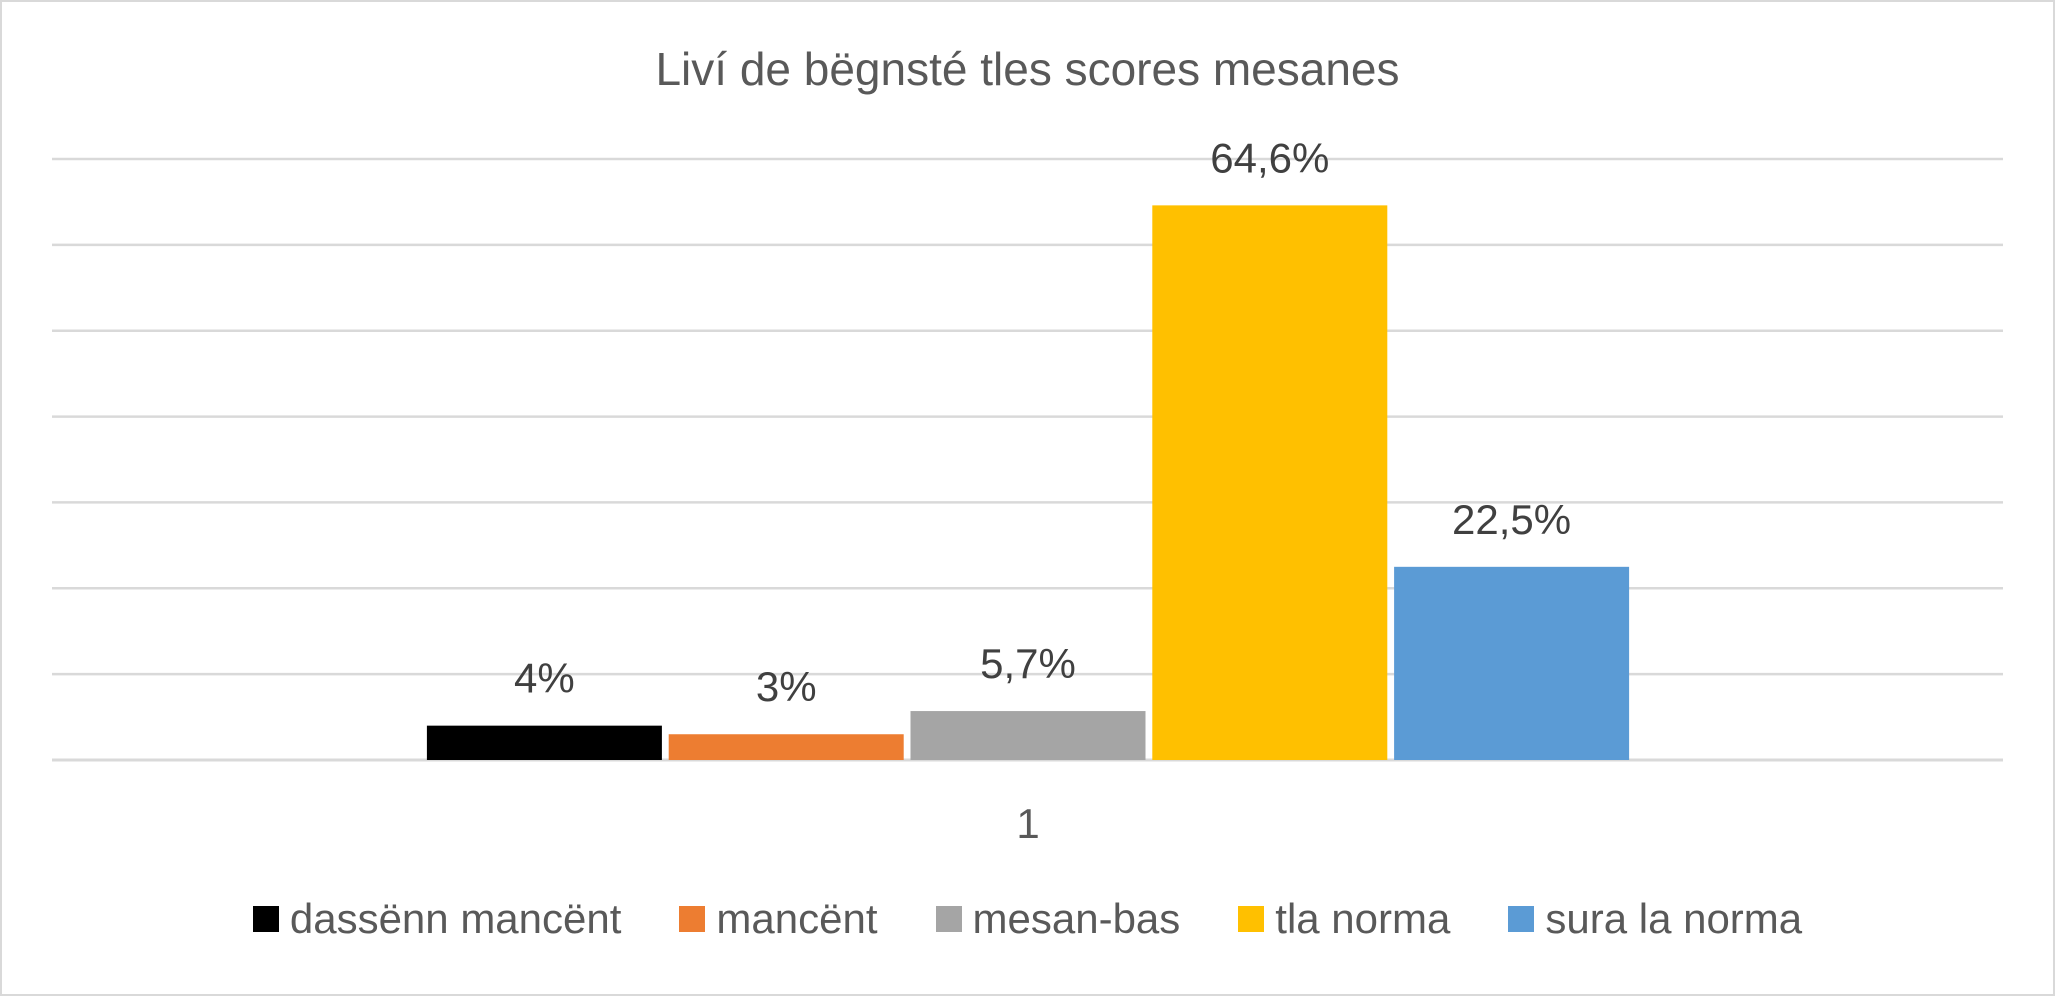 The image size is (2055, 996). Describe the element at coordinates (1076, 918) in the screenshot. I see `legend-label: mesan-bas` at that location.